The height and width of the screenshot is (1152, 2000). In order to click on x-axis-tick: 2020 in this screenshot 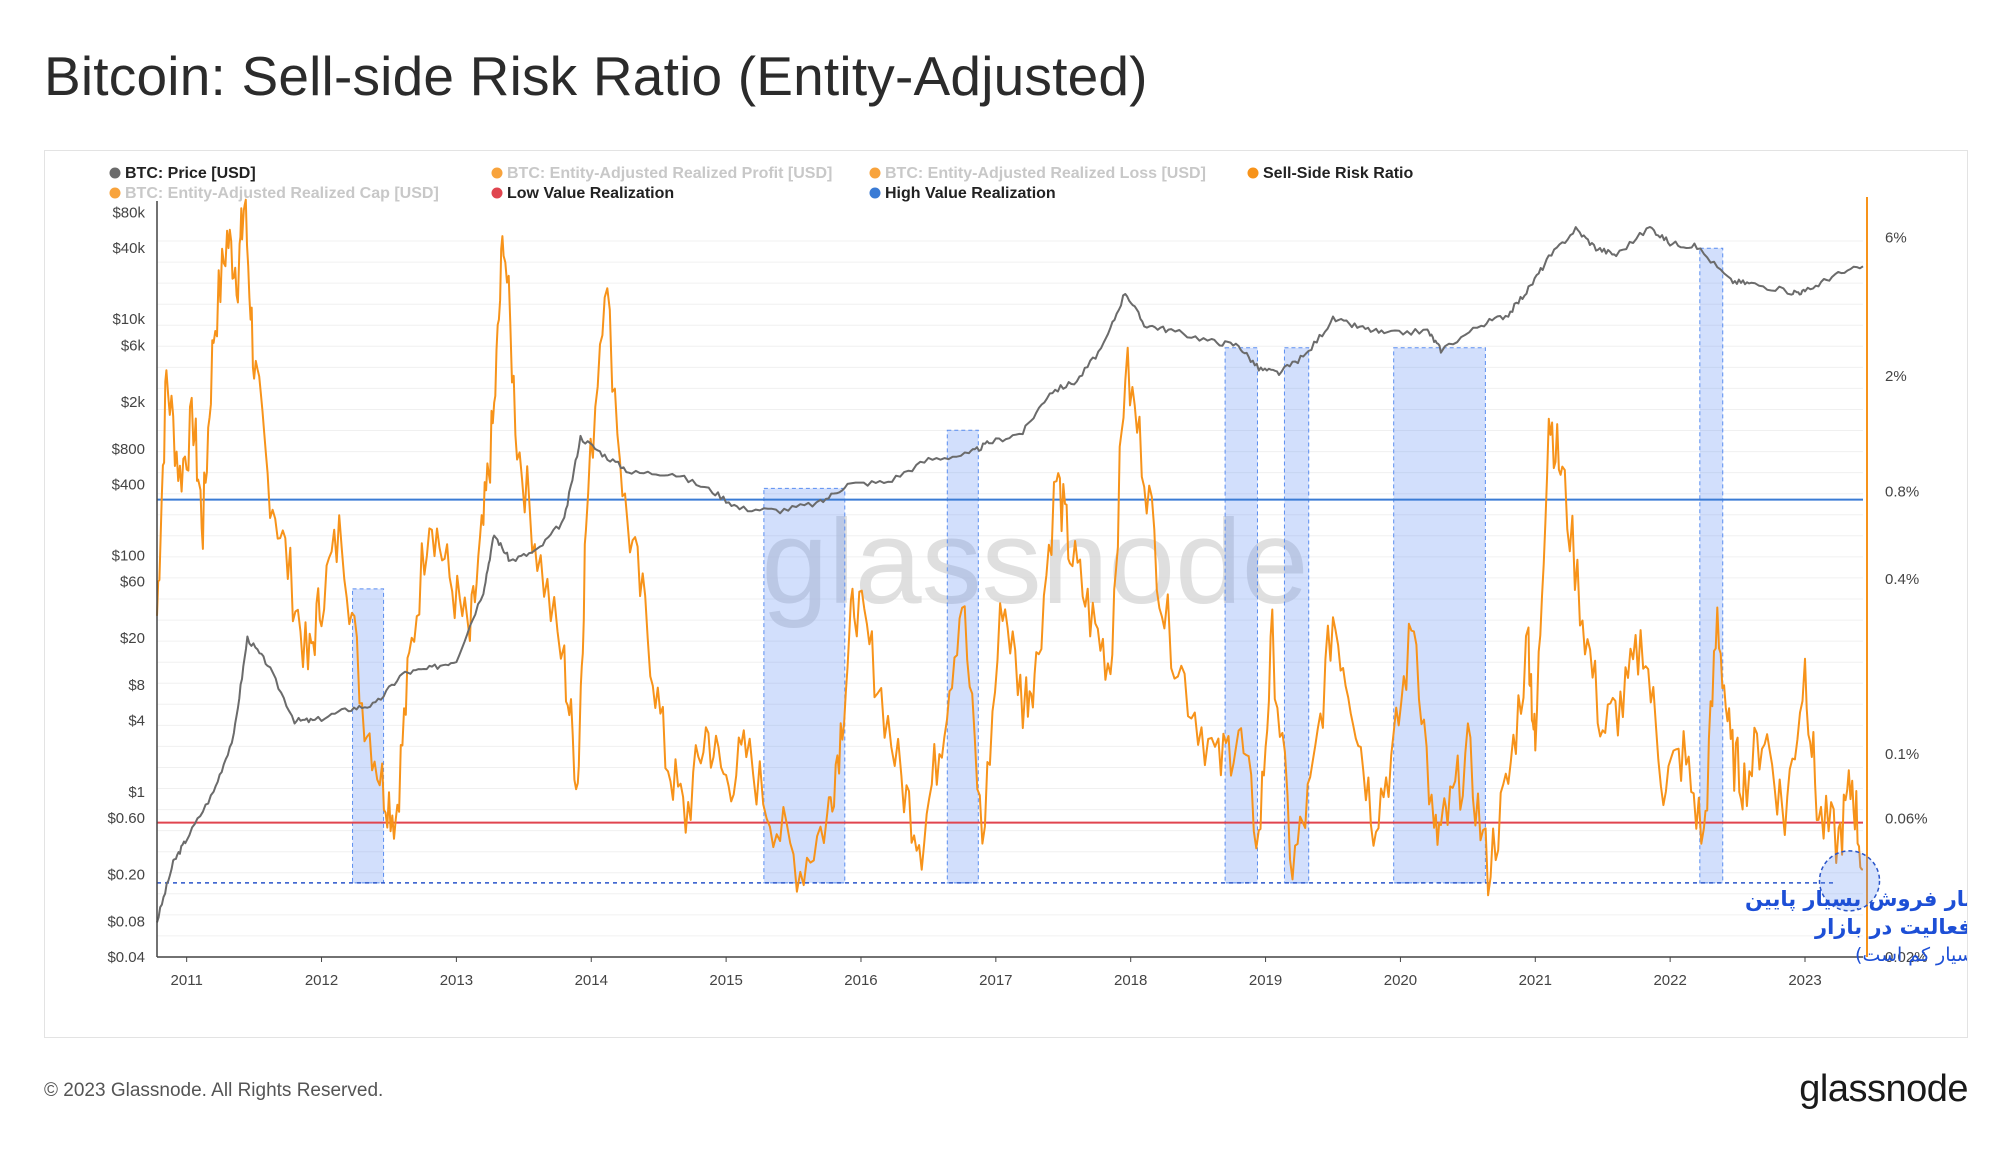, I will do `click(1400, 980)`.